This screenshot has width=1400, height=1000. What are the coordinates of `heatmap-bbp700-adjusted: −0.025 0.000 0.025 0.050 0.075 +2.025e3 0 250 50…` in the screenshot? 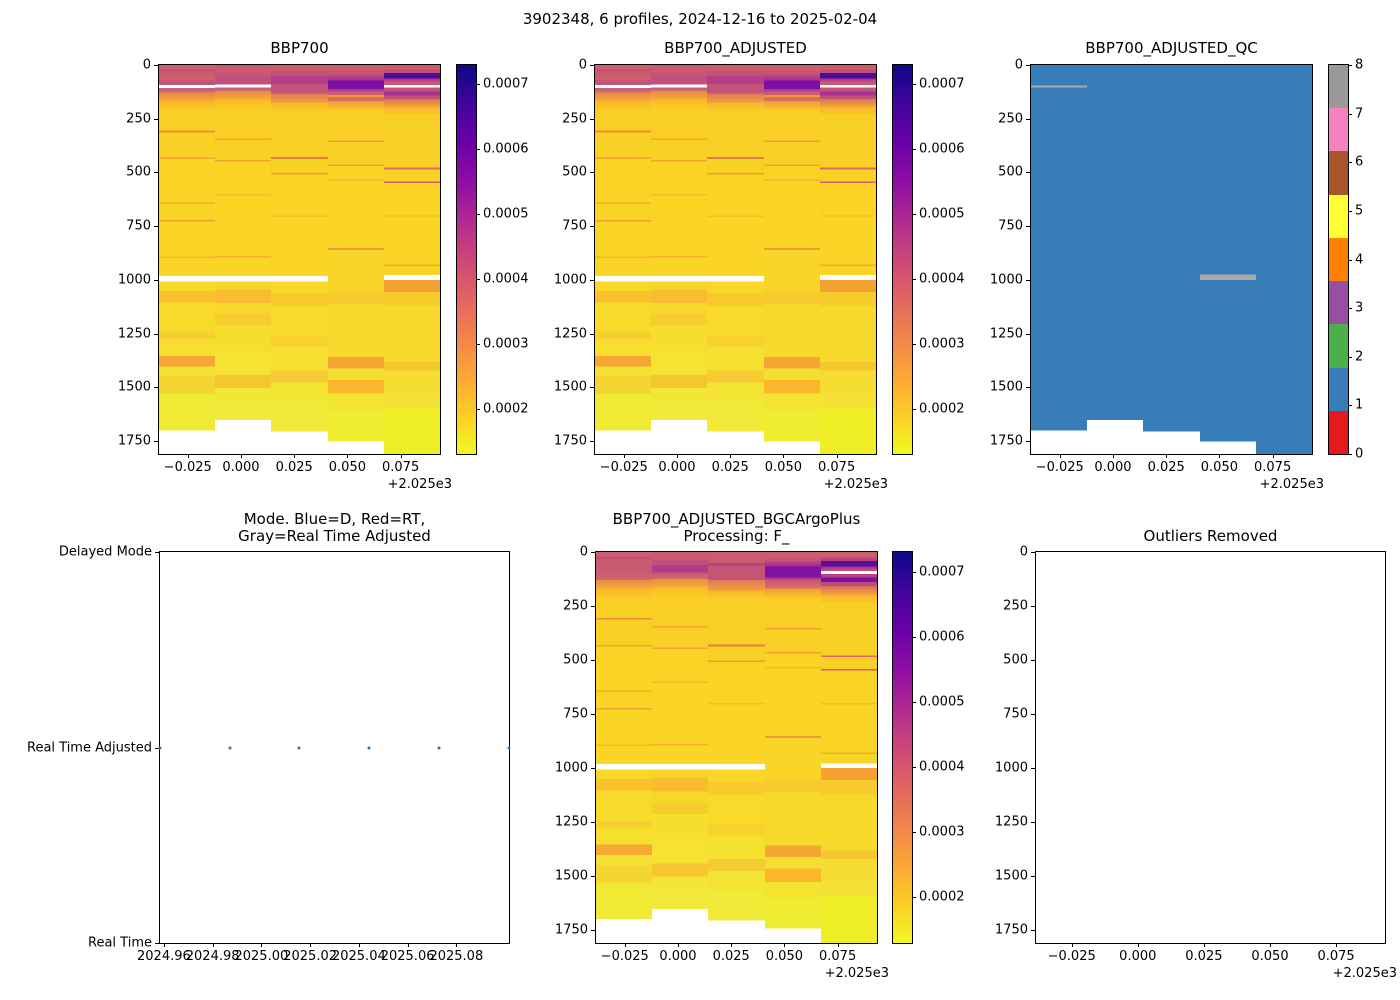 It's located at (721, 275).